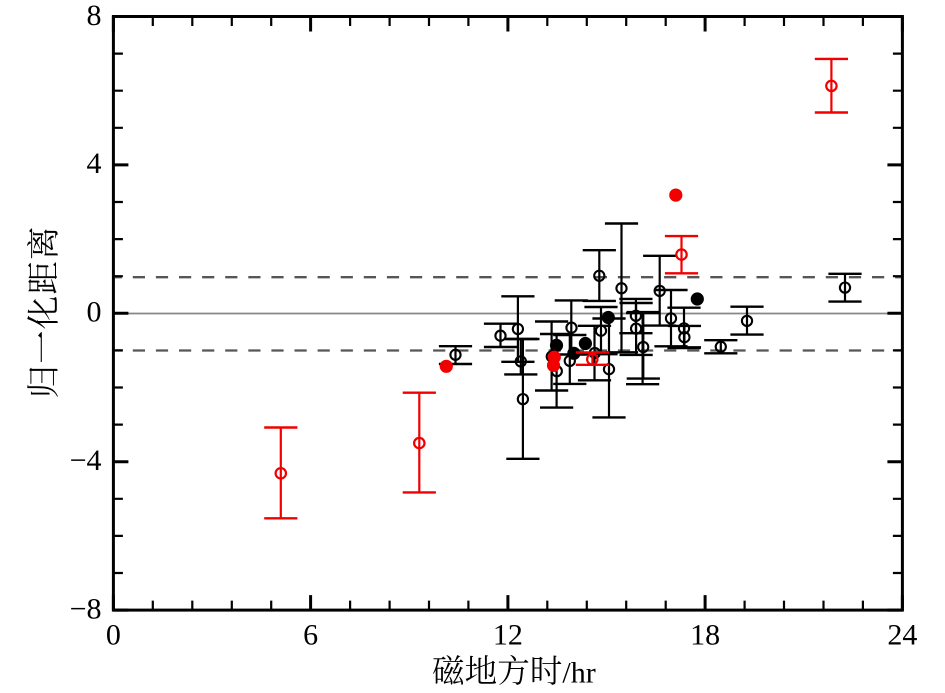 The height and width of the screenshot is (693, 945). What do you see at coordinates (578, 672) in the screenshot?
I see `svg-text: /hr` at bounding box center [578, 672].